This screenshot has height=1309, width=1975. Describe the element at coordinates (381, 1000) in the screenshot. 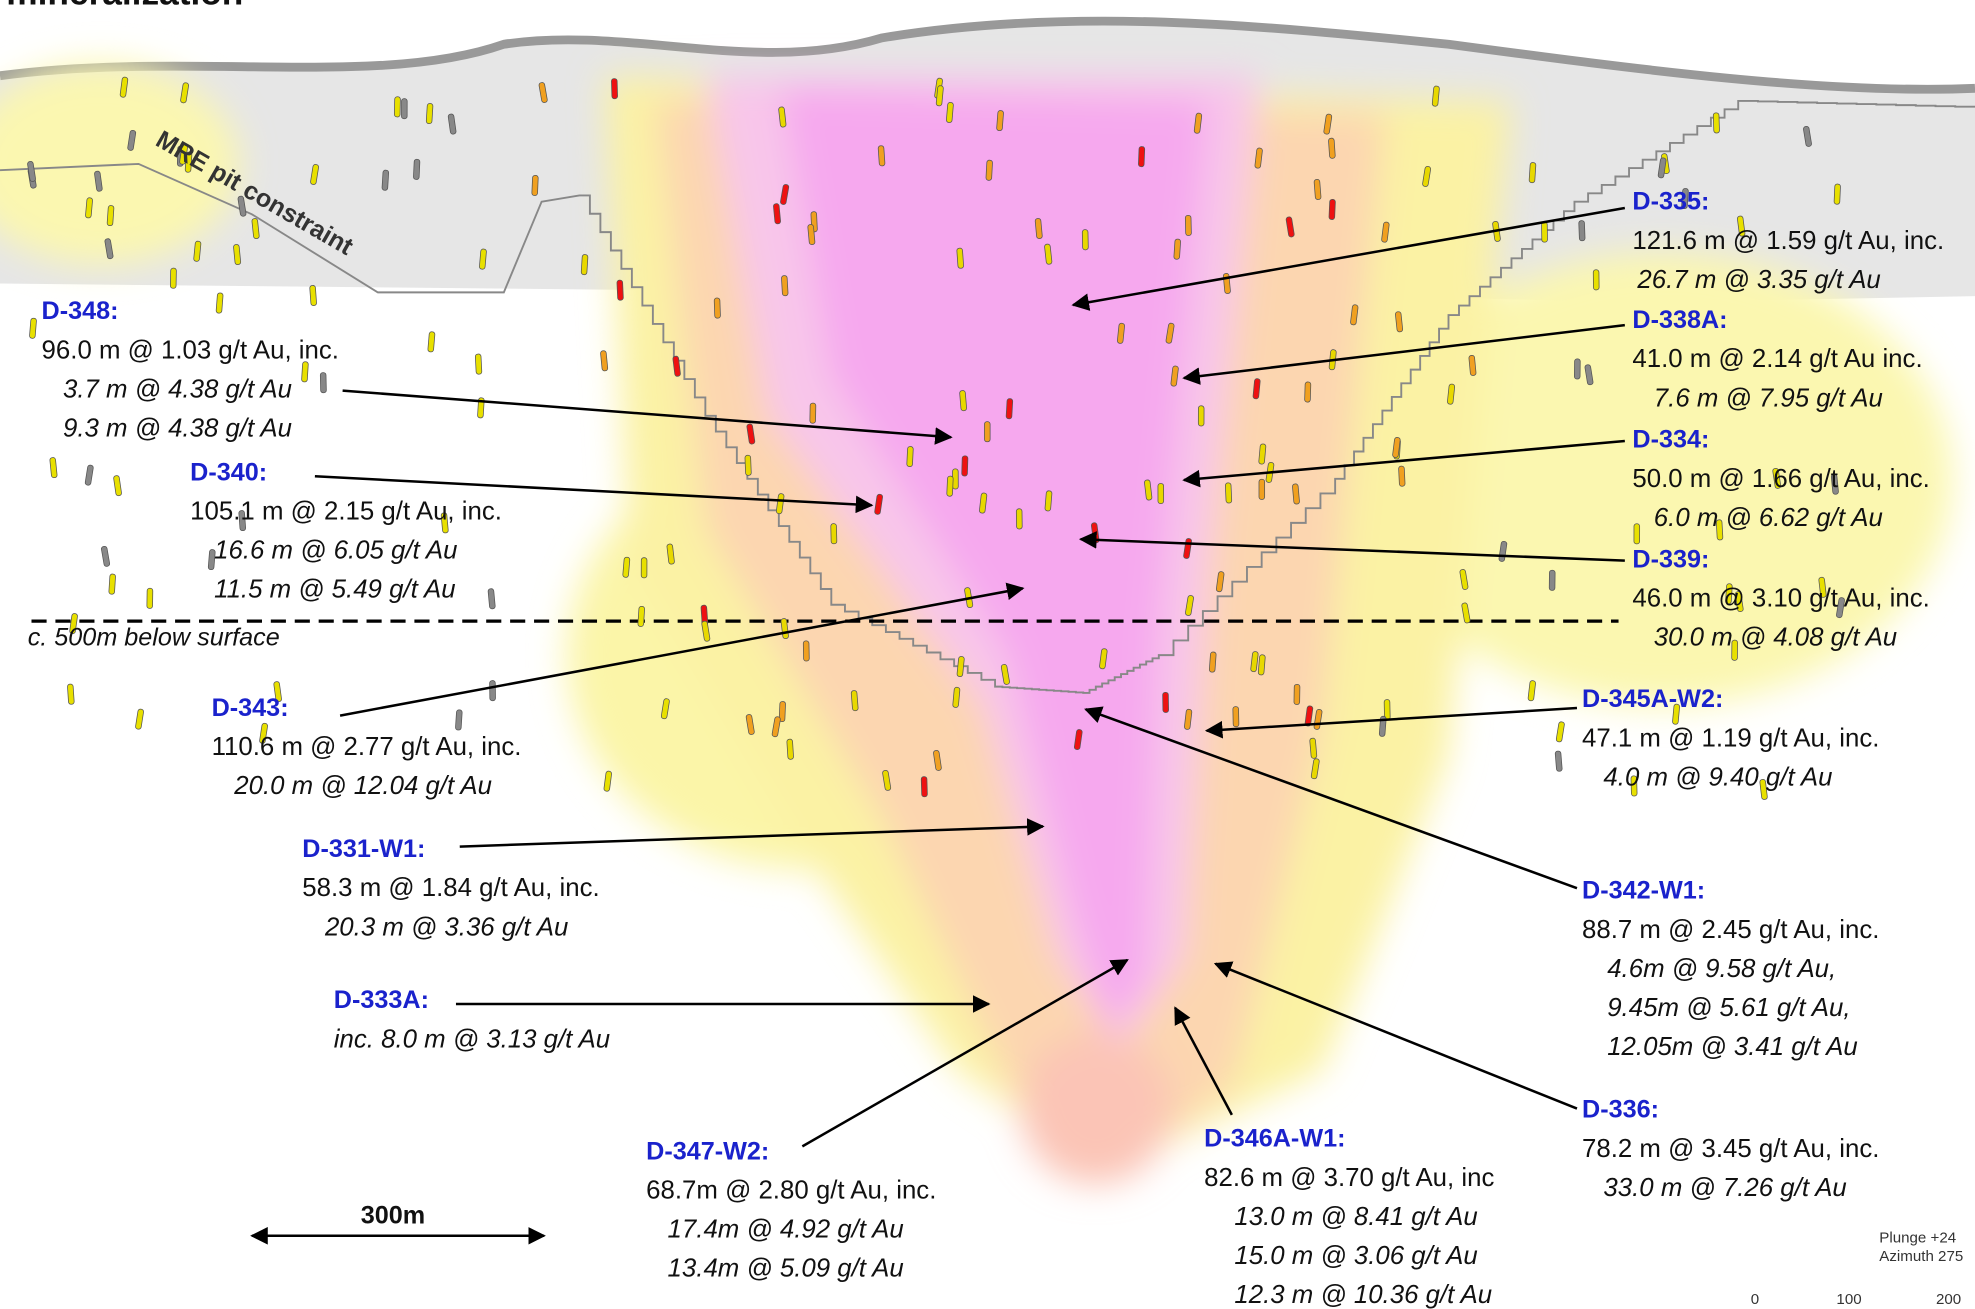

I see `hole-id: D-333A:` at that location.